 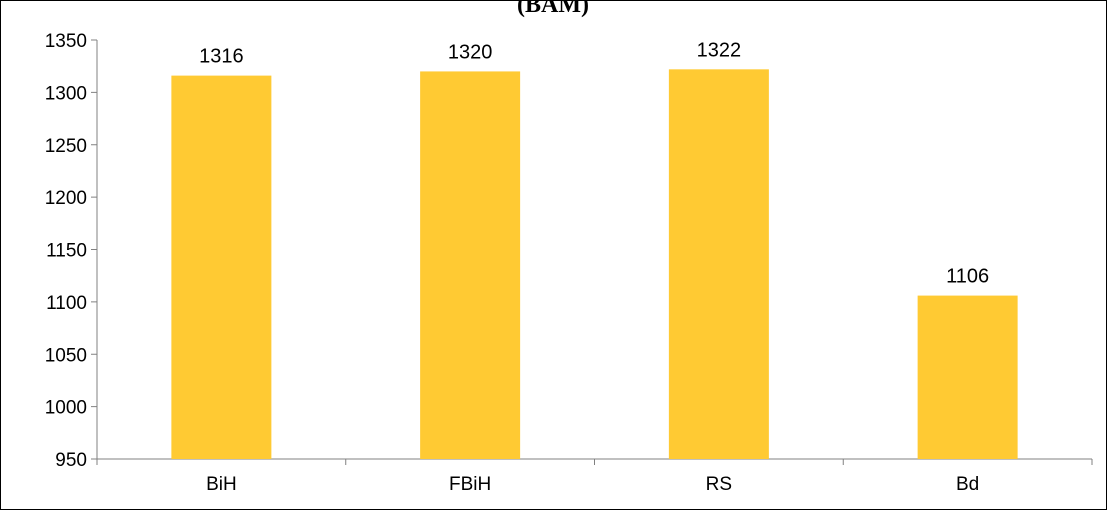 What do you see at coordinates (66, 355) in the screenshot?
I see `y-tick-label: 1050` at bounding box center [66, 355].